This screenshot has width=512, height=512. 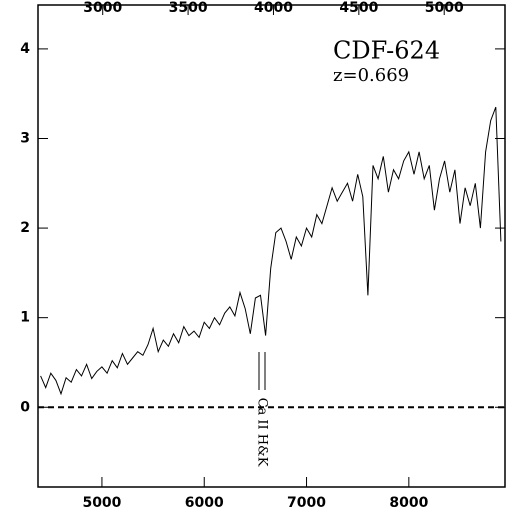 I want to click on object-label: CDF-624, so click(x=386, y=51).